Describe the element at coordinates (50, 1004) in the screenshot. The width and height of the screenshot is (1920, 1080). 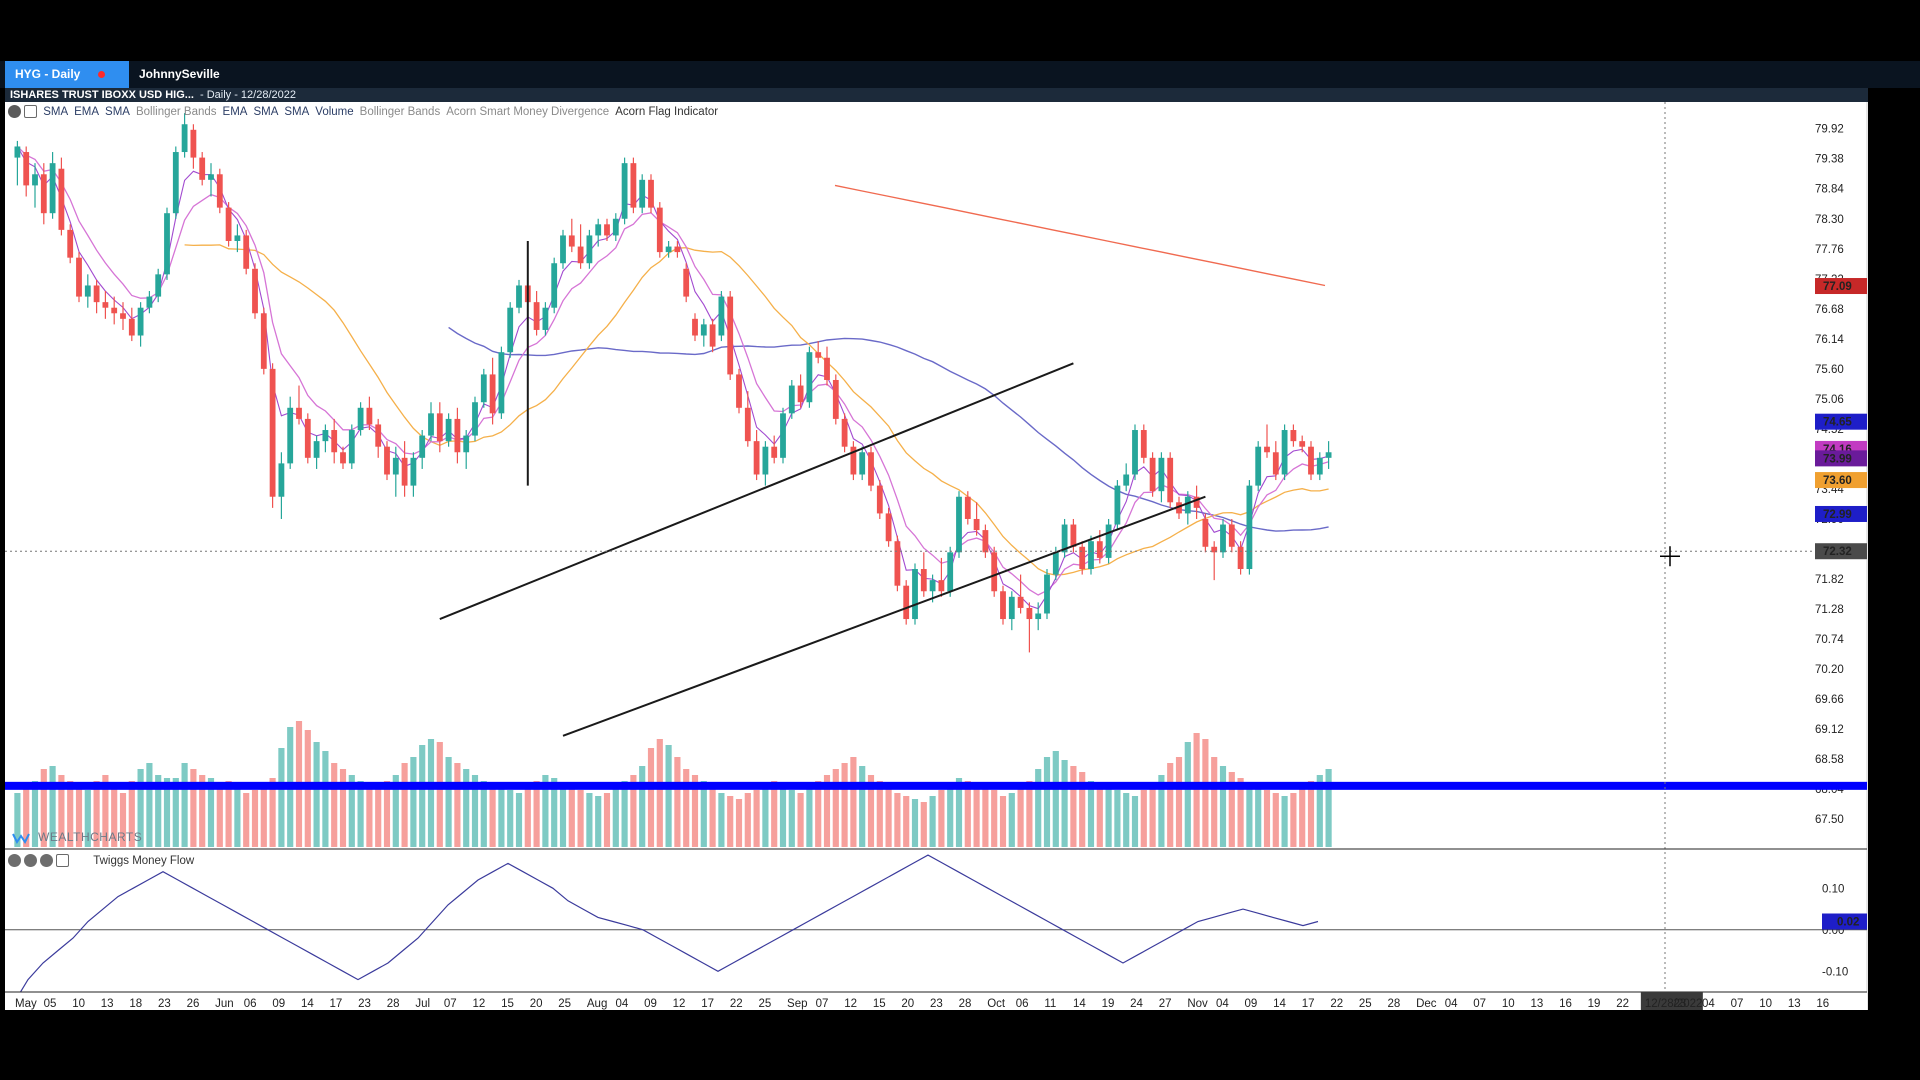
I see `x-tick-label: 05` at that location.